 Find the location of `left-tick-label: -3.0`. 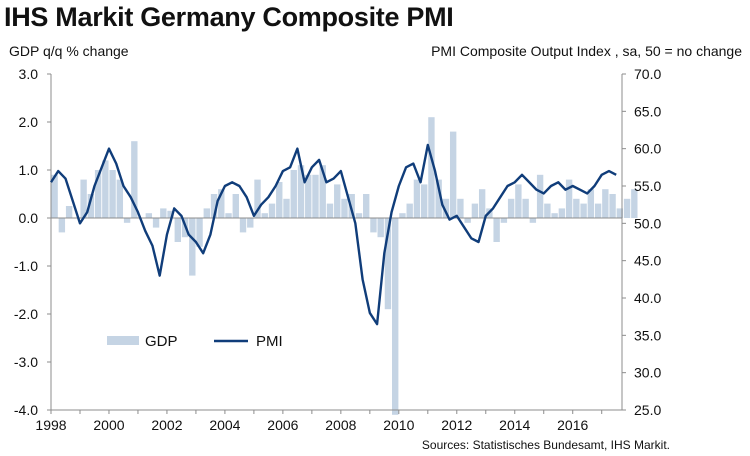

left-tick-label: -3.0 is located at coordinates (26, 362).